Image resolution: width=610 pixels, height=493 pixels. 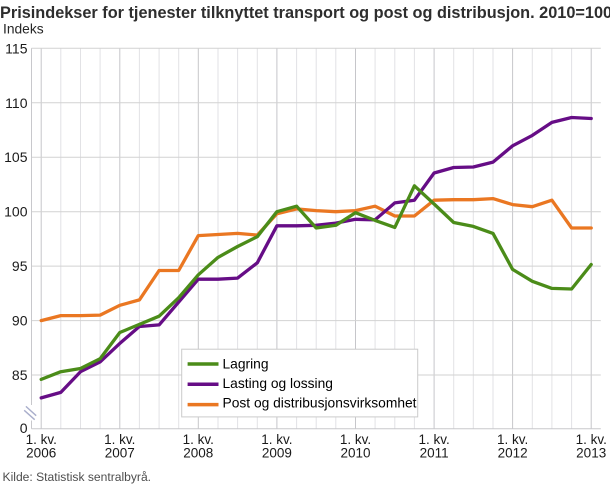 I want to click on svg-text: 2008, so click(x=198, y=453).